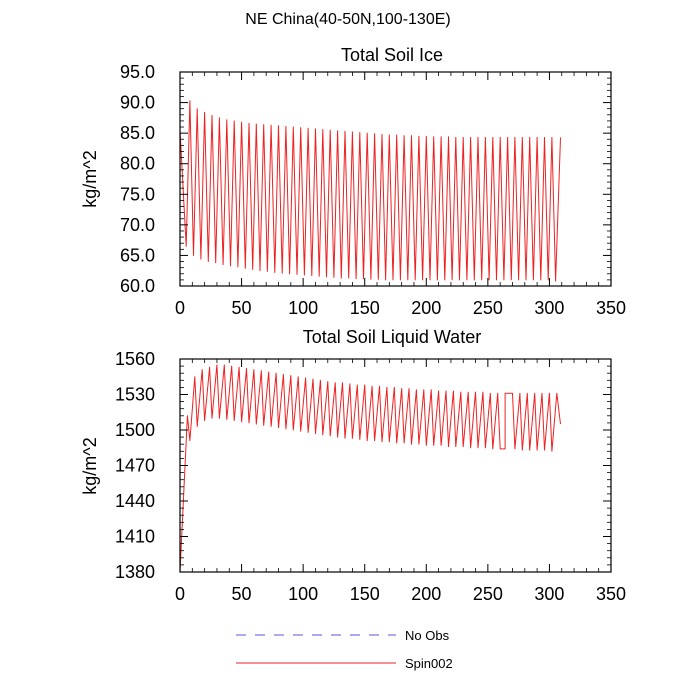 This screenshot has height=700, width=700. What do you see at coordinates (135, 501) in the screenshot?
I see `y-tick-label: 1440` at bounding box center [135, 501].